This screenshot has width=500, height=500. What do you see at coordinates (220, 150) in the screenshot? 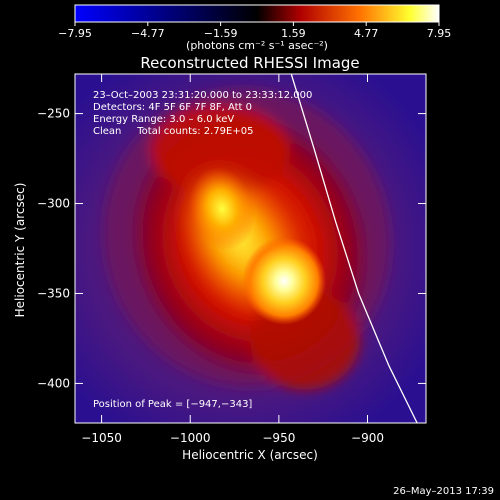
I see `upper-red-lobe` at bounding box center [220, 150].